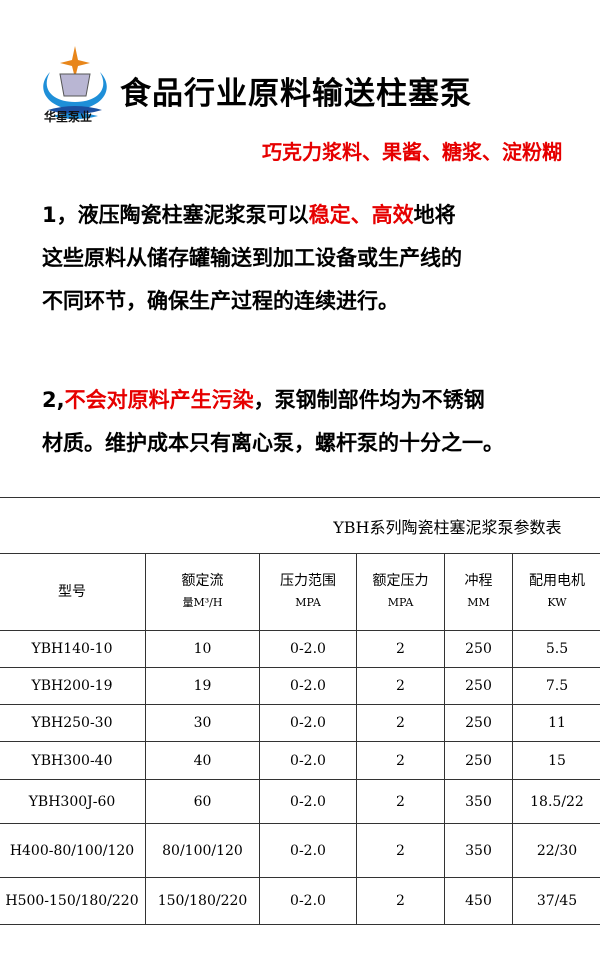 This screenshot has width=600, height=974. I want to click on table-cell: 450, so click(478, 901).